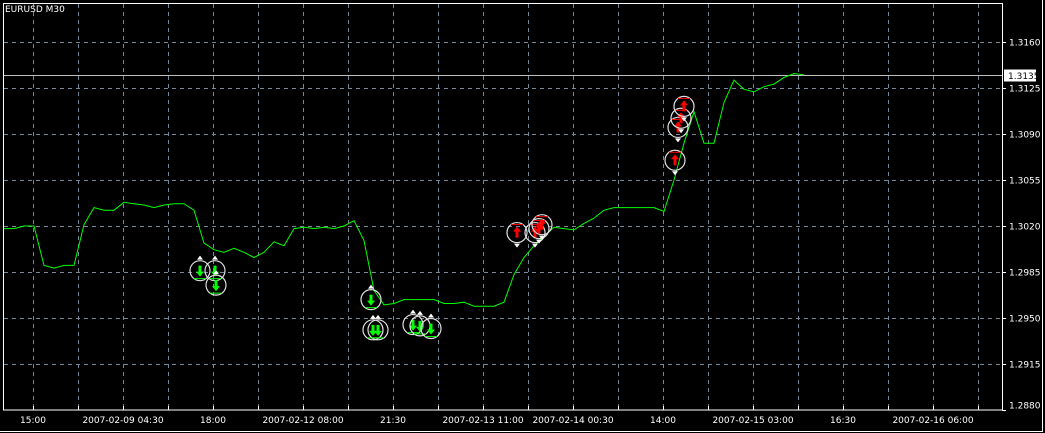 Image resolution: width=1045 pixels, height=433 pixels. I want to click on current-price-label-bg, so click(1020, 75).